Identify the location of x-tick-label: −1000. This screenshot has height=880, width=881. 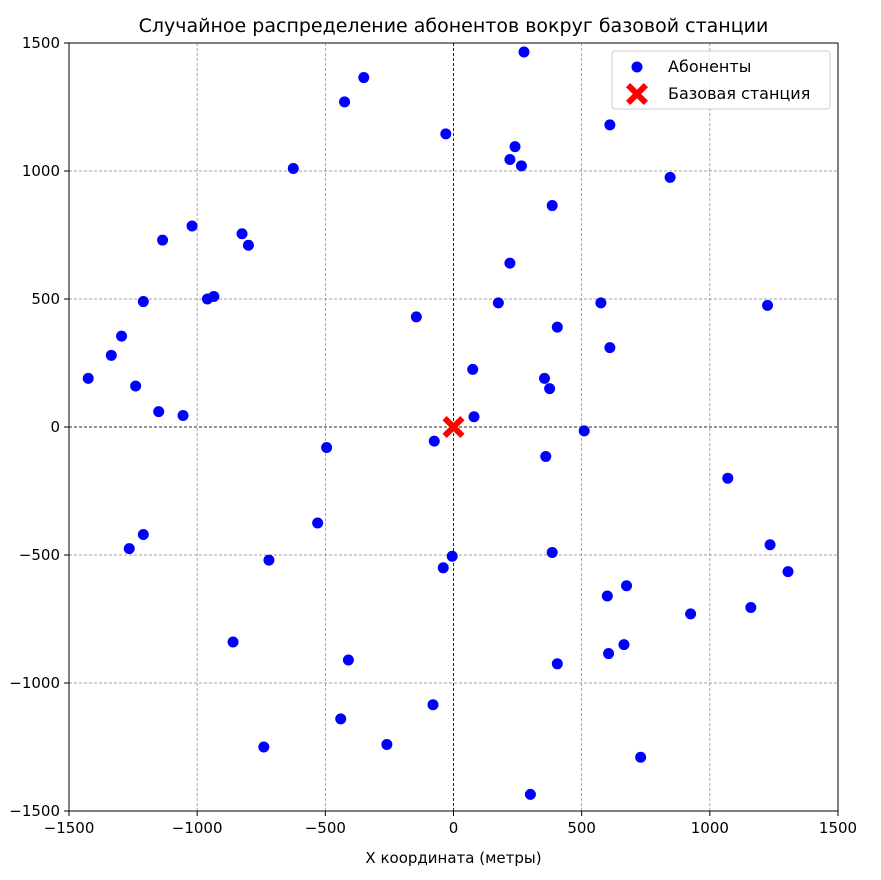
(197, 828).